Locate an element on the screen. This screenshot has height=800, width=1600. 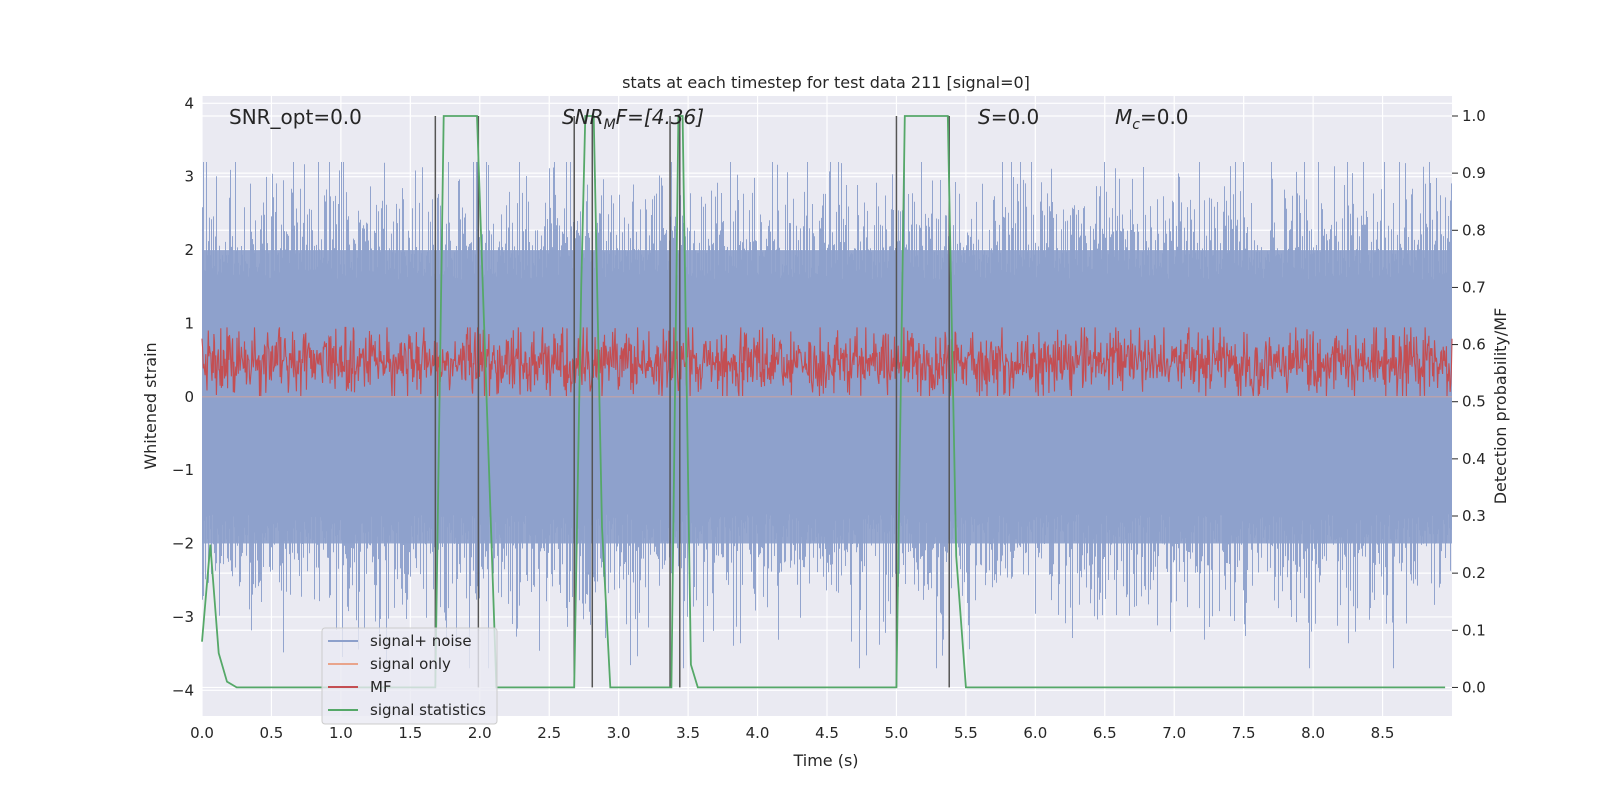
x-tick-label: 3.0 is located at coordinates (619, 733).